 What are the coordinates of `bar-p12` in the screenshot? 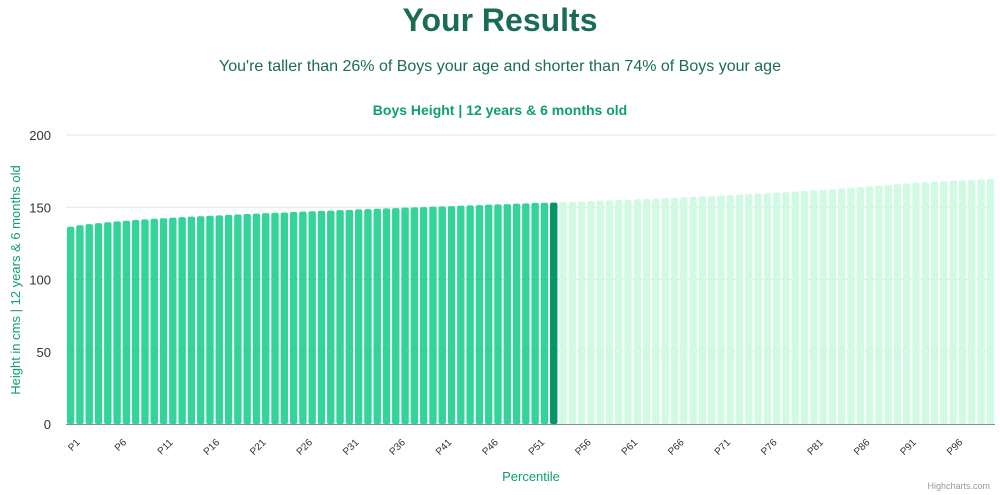 It's located at (173, 320).